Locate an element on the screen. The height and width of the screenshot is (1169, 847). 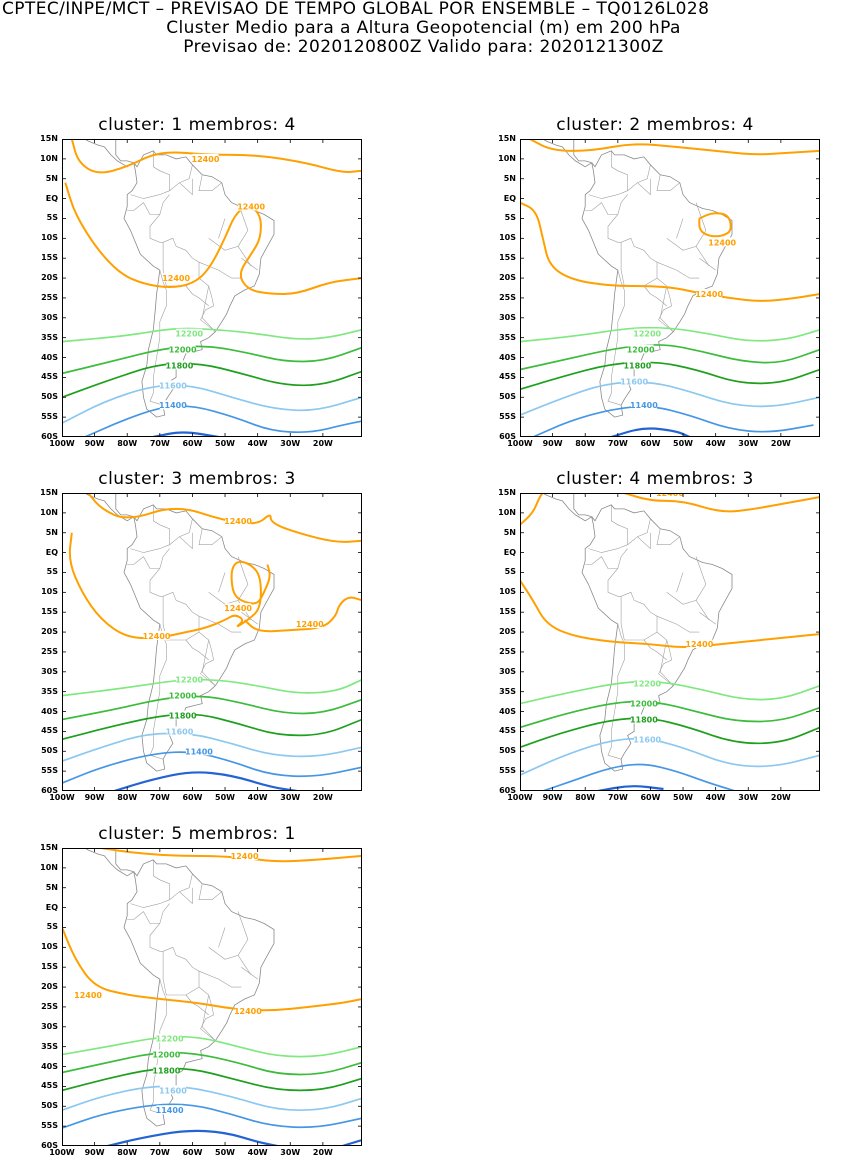
lon-tick-label: 50W is located at coordinates (225, 443).